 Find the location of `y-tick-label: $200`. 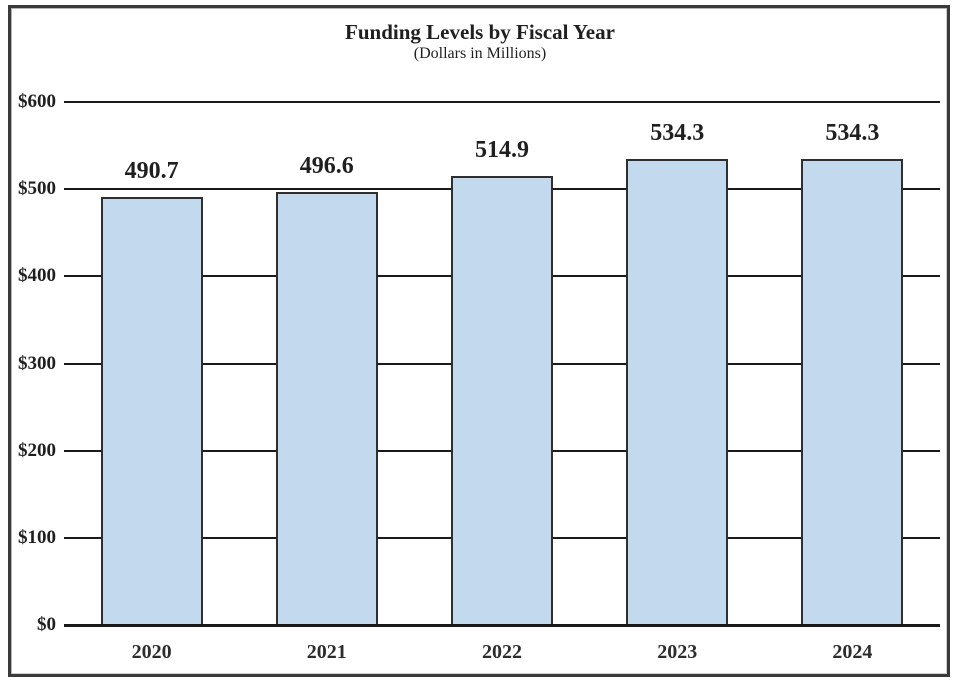

y-tick-label: $200 is located at coordinates (37, 450).